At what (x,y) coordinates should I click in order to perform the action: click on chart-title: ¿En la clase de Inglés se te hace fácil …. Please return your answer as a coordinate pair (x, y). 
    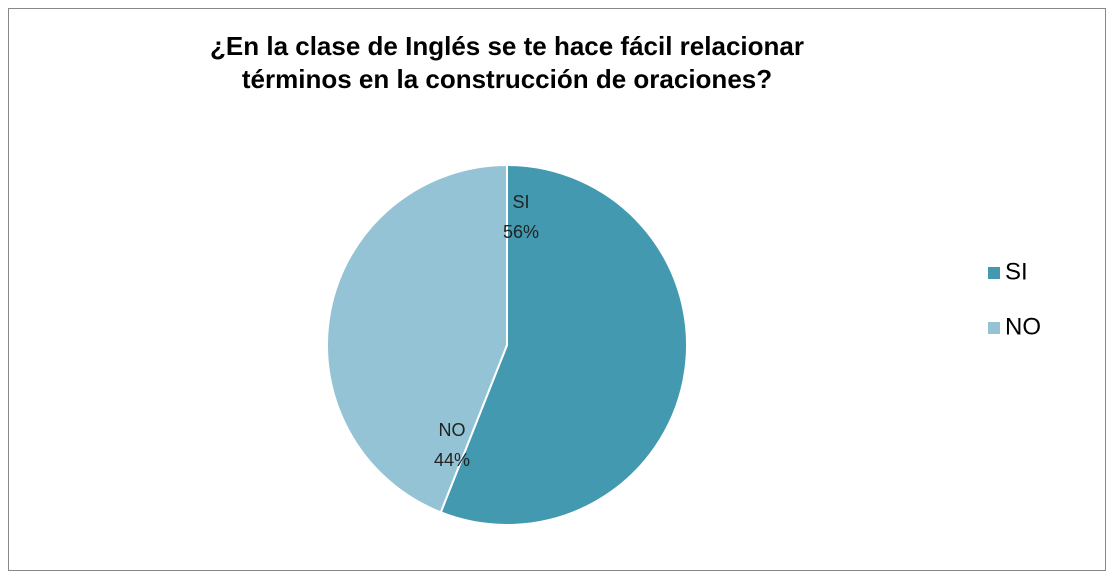
    Looking at the image, I should click on (507, 62).